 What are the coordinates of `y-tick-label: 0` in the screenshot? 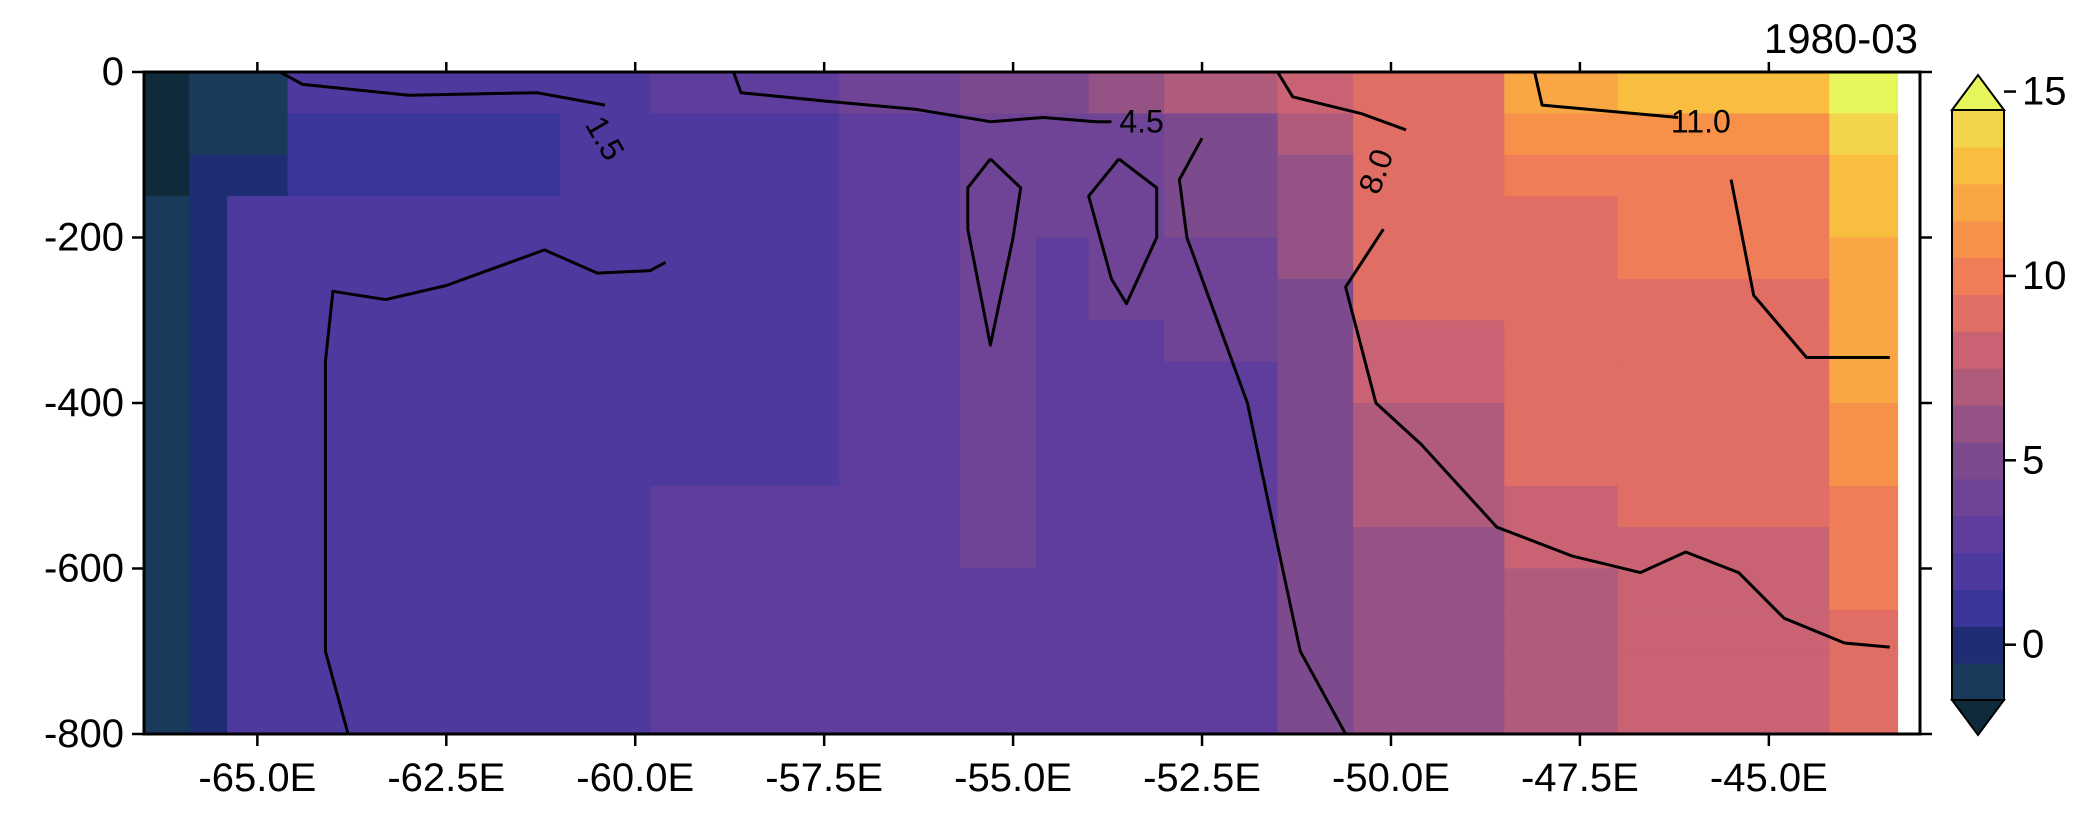 It's located at (113, 72).